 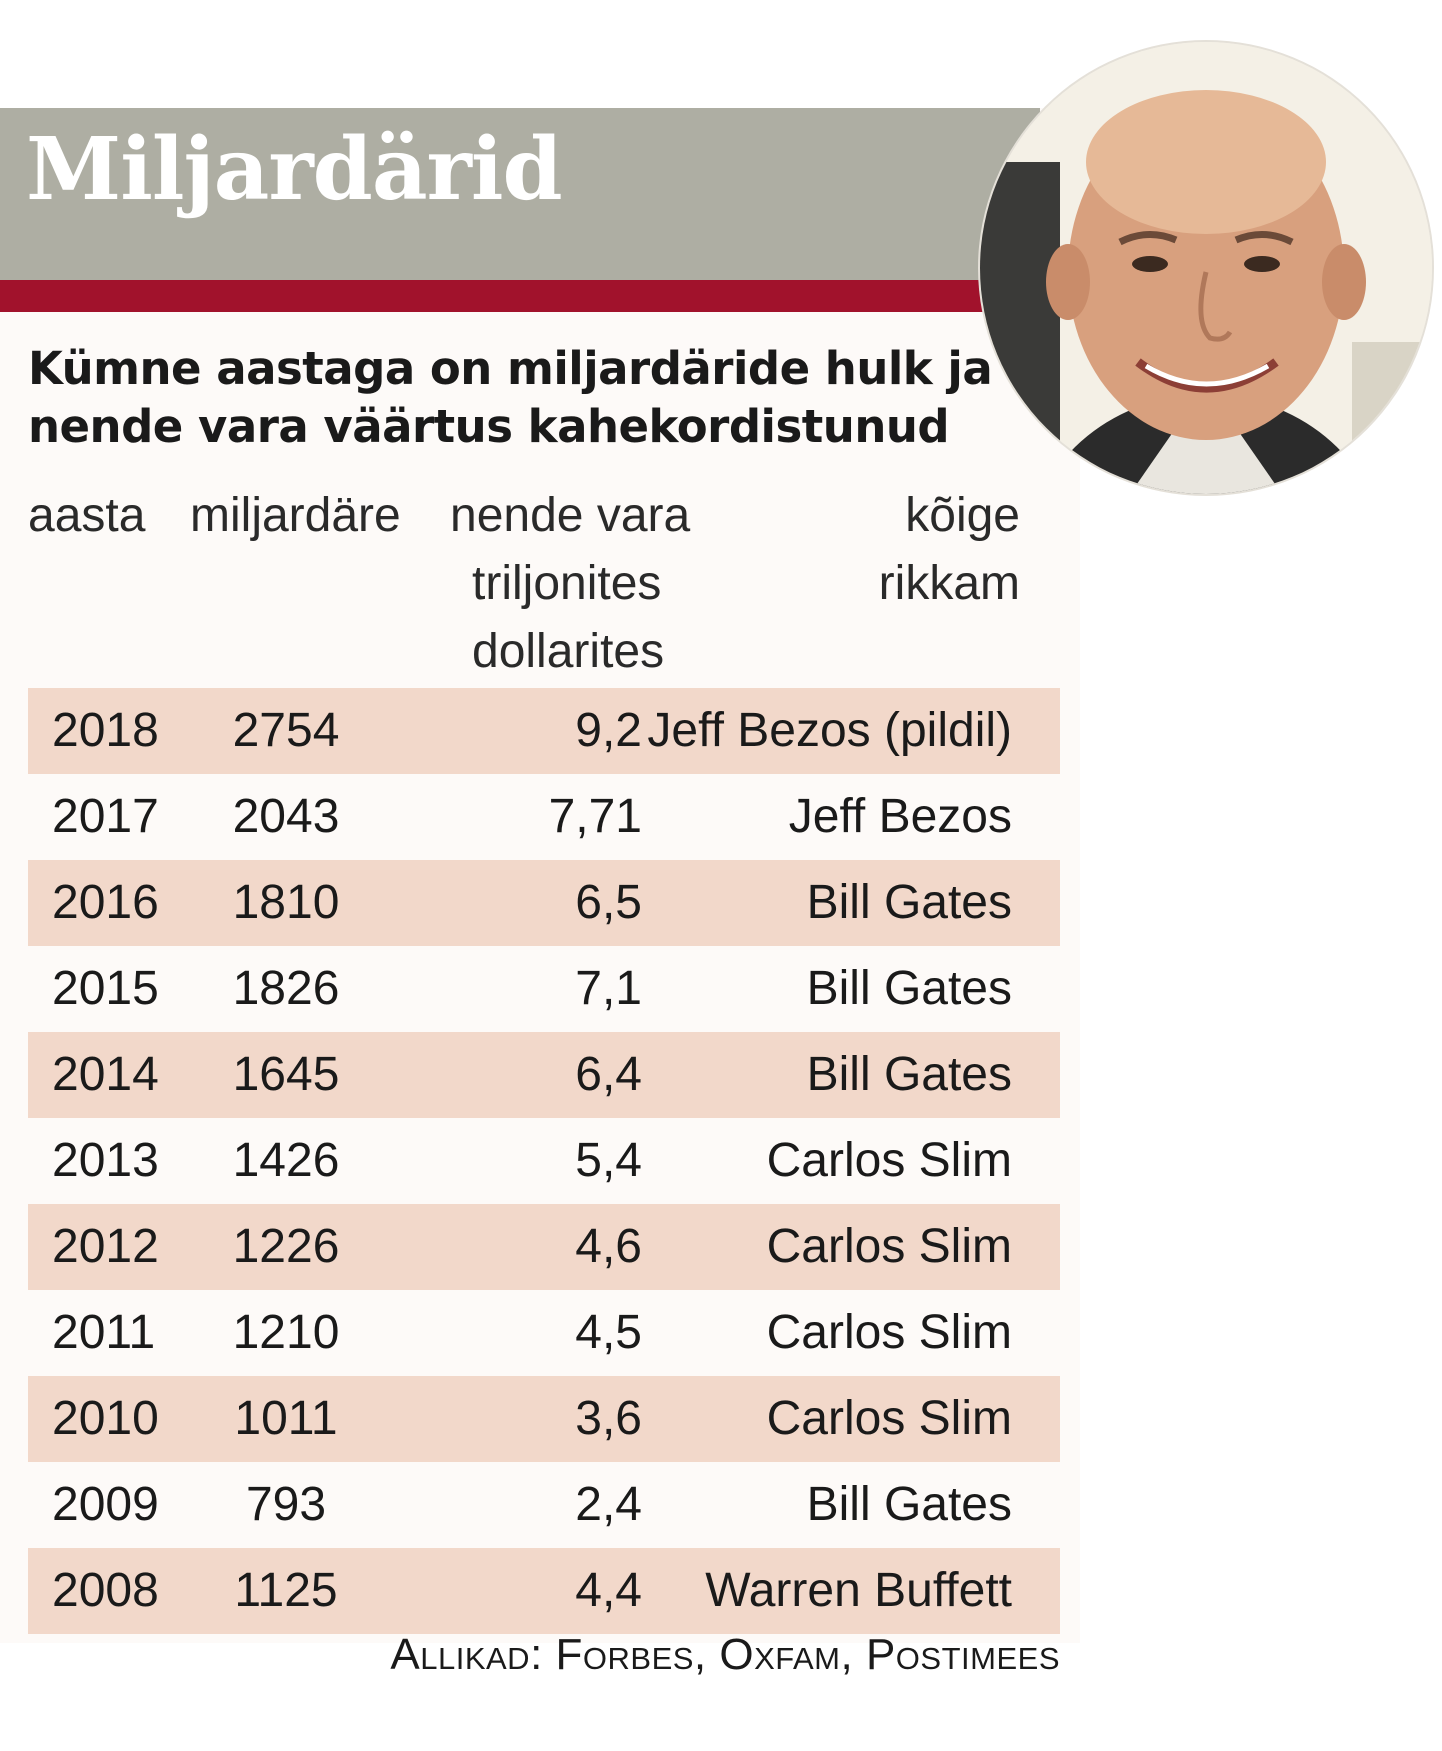 What do you see at coordinates (286, 1332) in the screenshot?
I see `cell-count: 1210` at bounding box center [286, 1332].